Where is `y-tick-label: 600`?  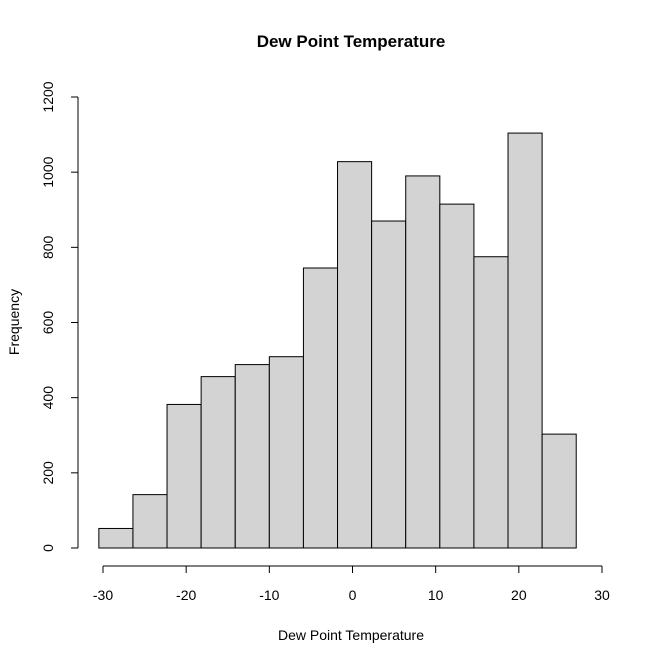
y-tick-label: 600 is located at coordinates (48, 323).